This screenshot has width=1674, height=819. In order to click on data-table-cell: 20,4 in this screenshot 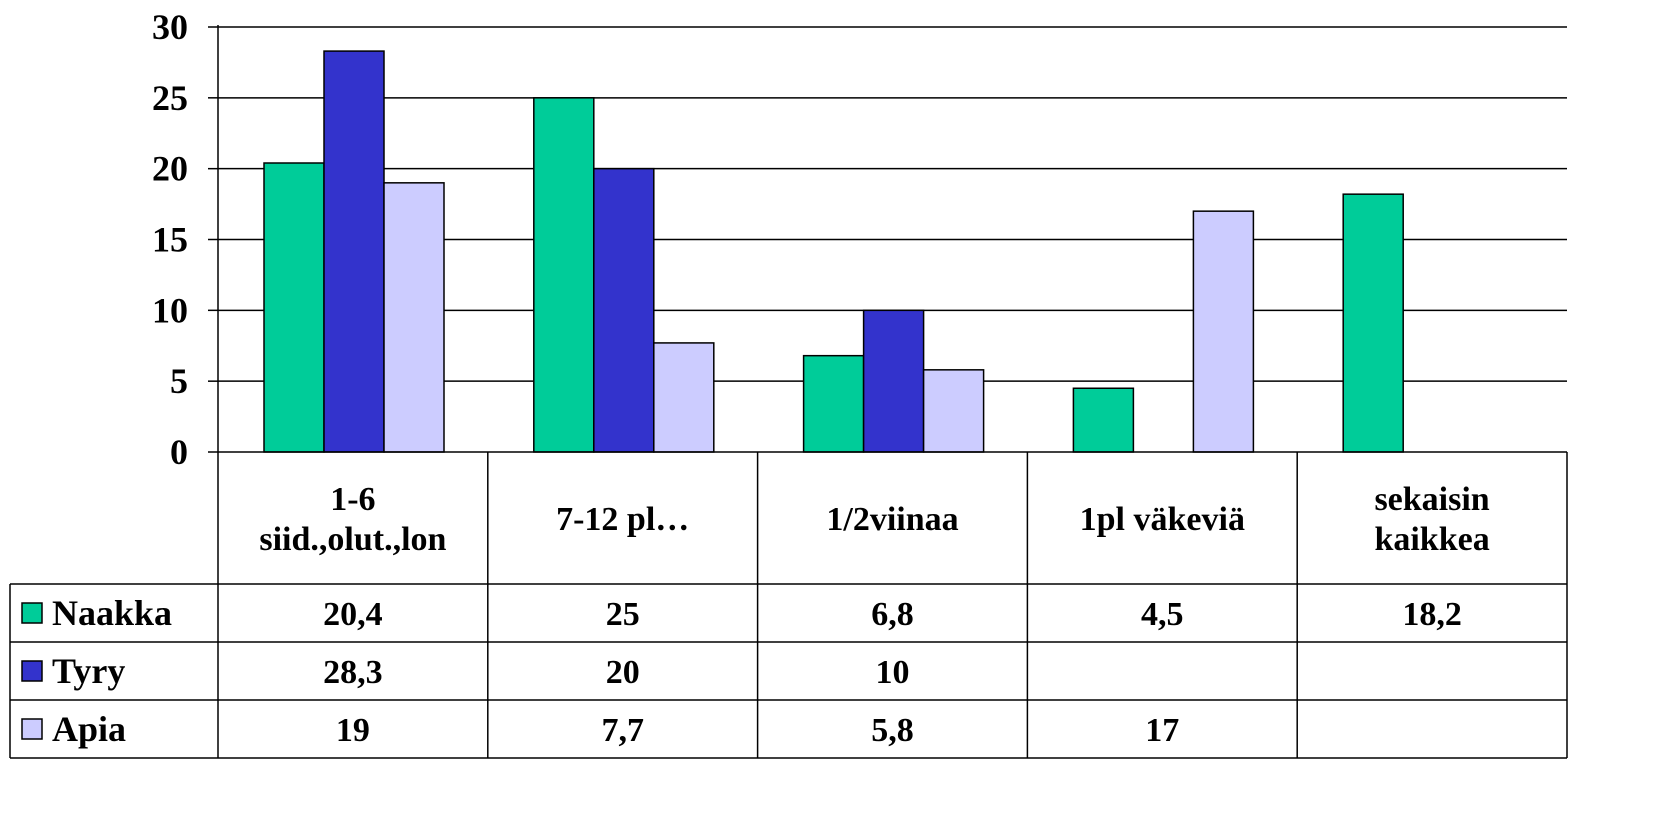, I will do `click(353, 614)`.